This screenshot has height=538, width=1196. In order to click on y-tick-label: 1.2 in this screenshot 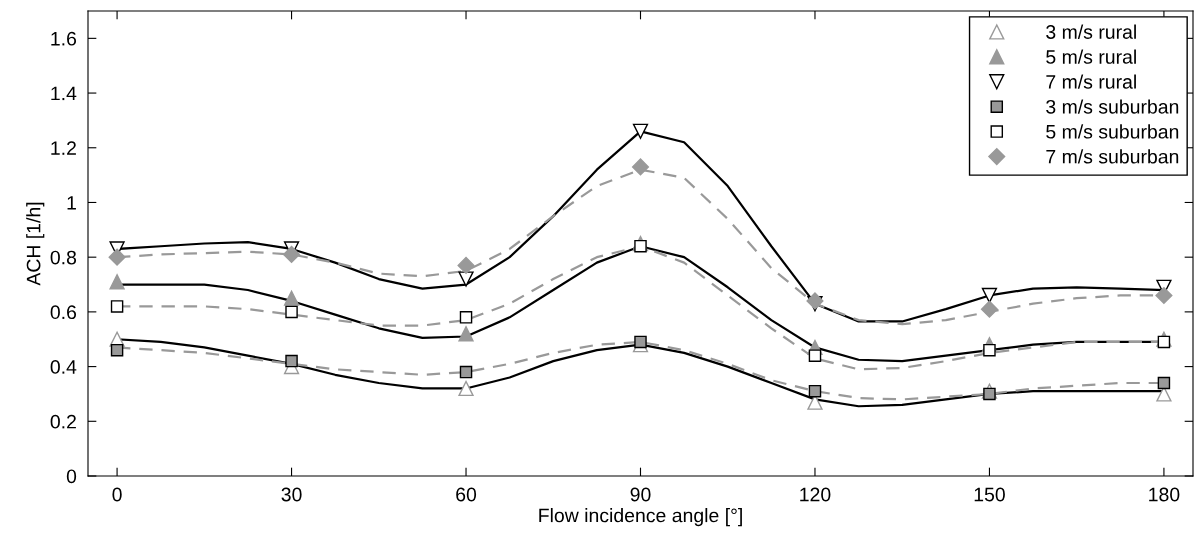, I will do `click(63, 148)`.